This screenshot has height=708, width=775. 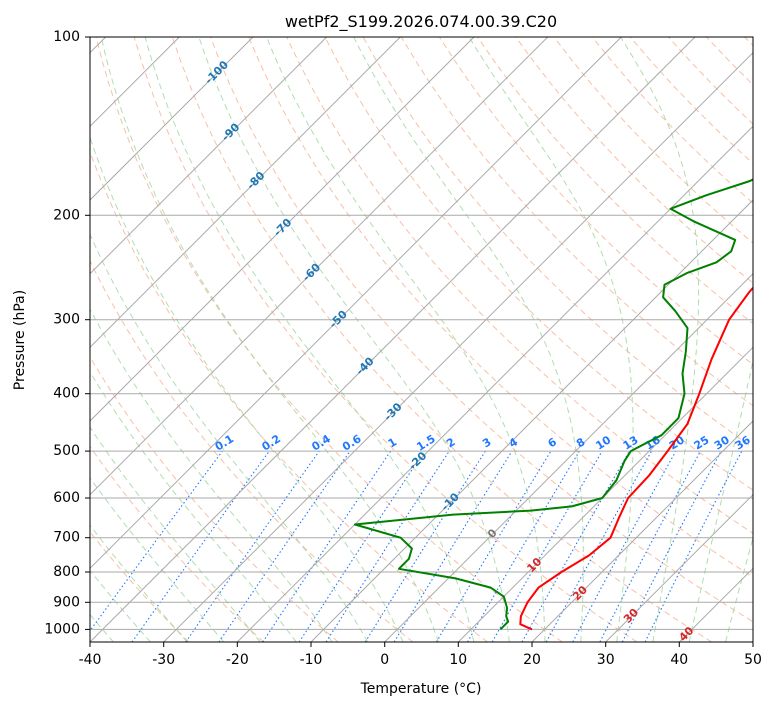 I want to click on y-tick-label: 300, so click(x=66, y=320).